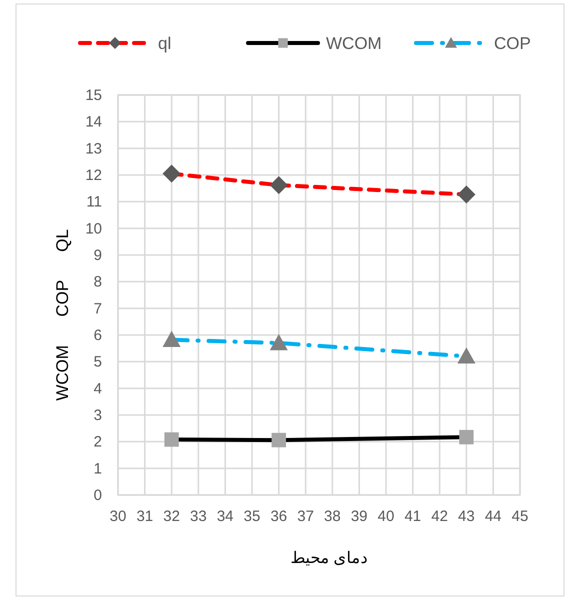 The height and width of the screenshot is (600, 572). Describe the element at coordinates (165, 43) in the screenshot. I see `legend-label: ql` at that location.